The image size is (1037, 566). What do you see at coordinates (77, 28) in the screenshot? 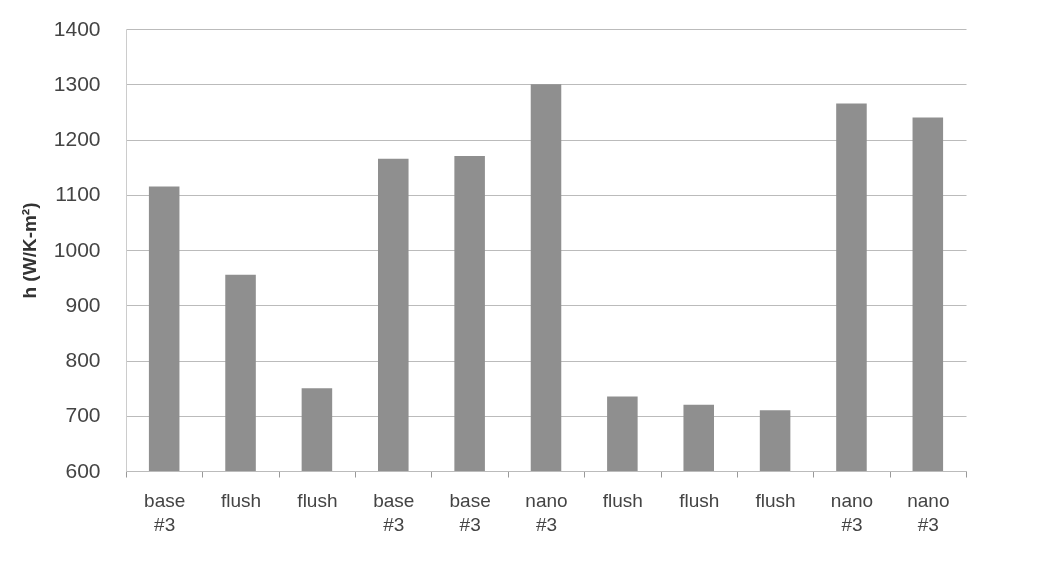
I see `y-tick-label: 1400` at bounding box center [77, 28].